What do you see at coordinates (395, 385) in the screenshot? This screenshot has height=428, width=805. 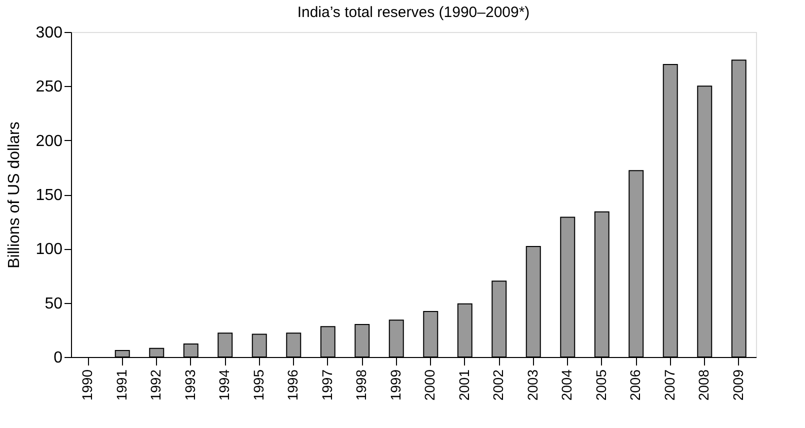 I see `x-tick-label: 1999` at bounding box center [395, 385].